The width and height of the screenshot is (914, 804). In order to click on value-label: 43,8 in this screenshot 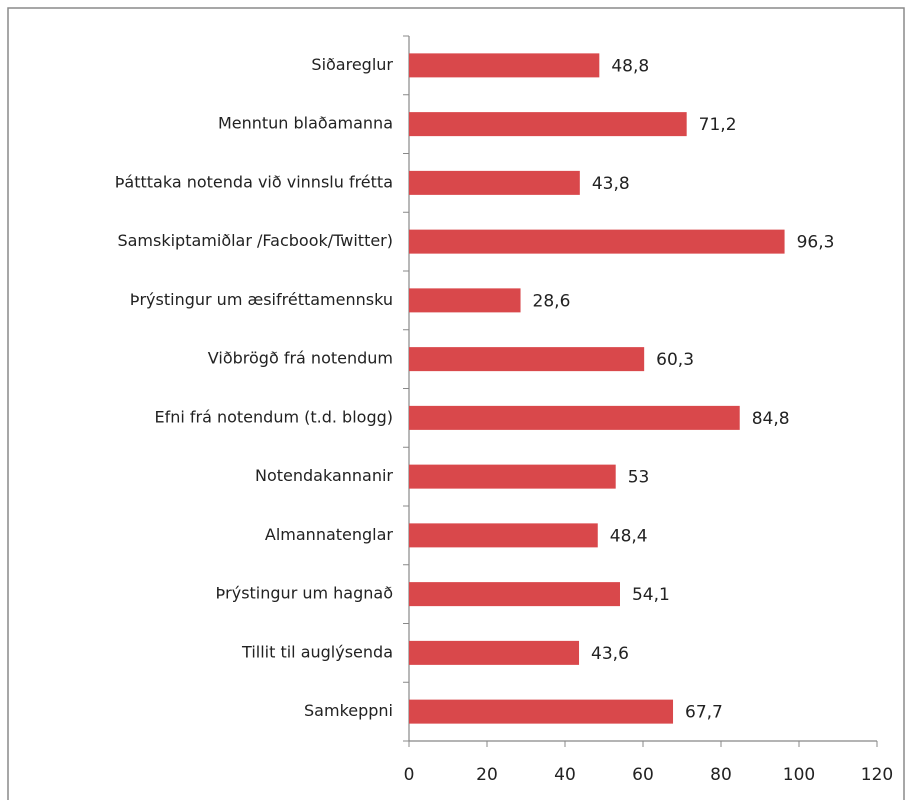, I will do `click(611, 184)`.